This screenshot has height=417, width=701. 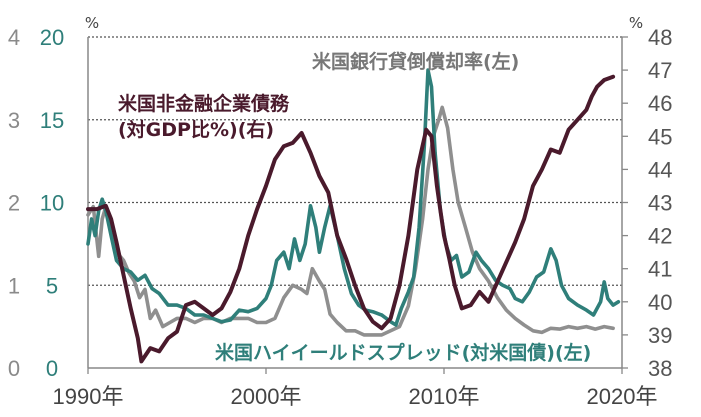 What do you see at coordinates (415, 61) in the screenshot?
I see `series-label-chargeoff: 米国銀行貸倒償却率(左)` at bounding box center [415, 61].